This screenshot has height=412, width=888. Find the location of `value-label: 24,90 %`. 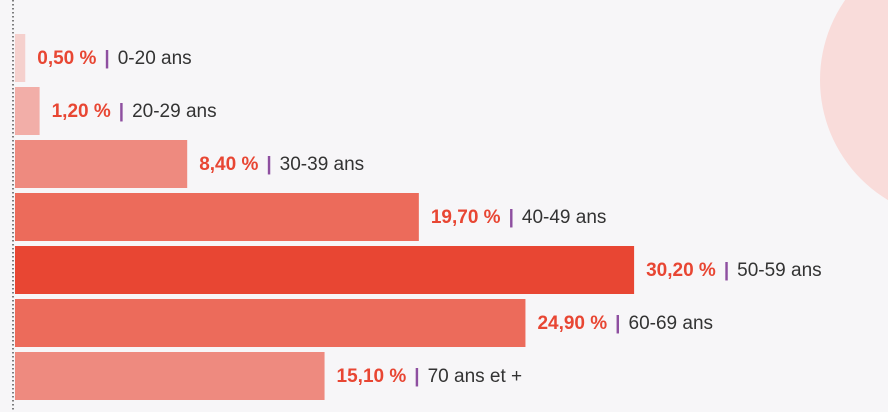

value-label: 24,90 % is located at coordinates (572, 323).